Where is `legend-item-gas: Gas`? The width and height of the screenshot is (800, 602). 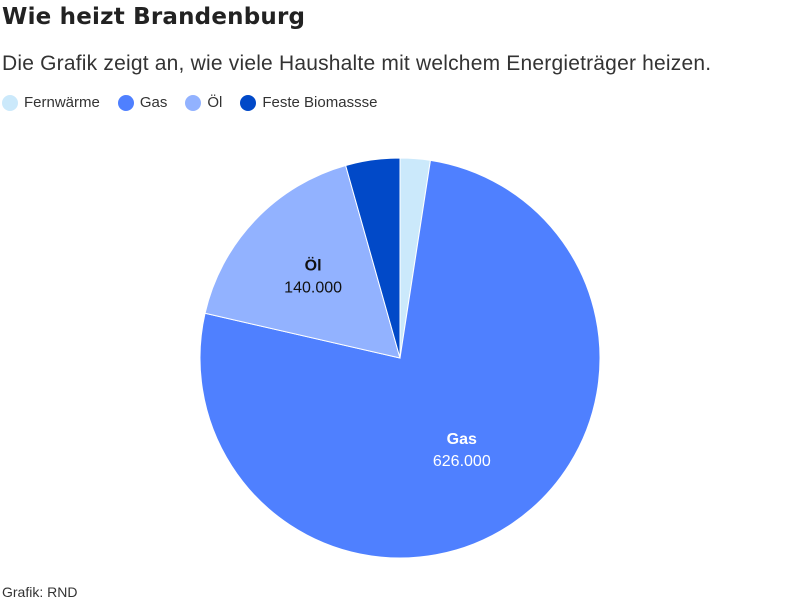
legend-item-gas: Gas is located at coordinates (142, 102).